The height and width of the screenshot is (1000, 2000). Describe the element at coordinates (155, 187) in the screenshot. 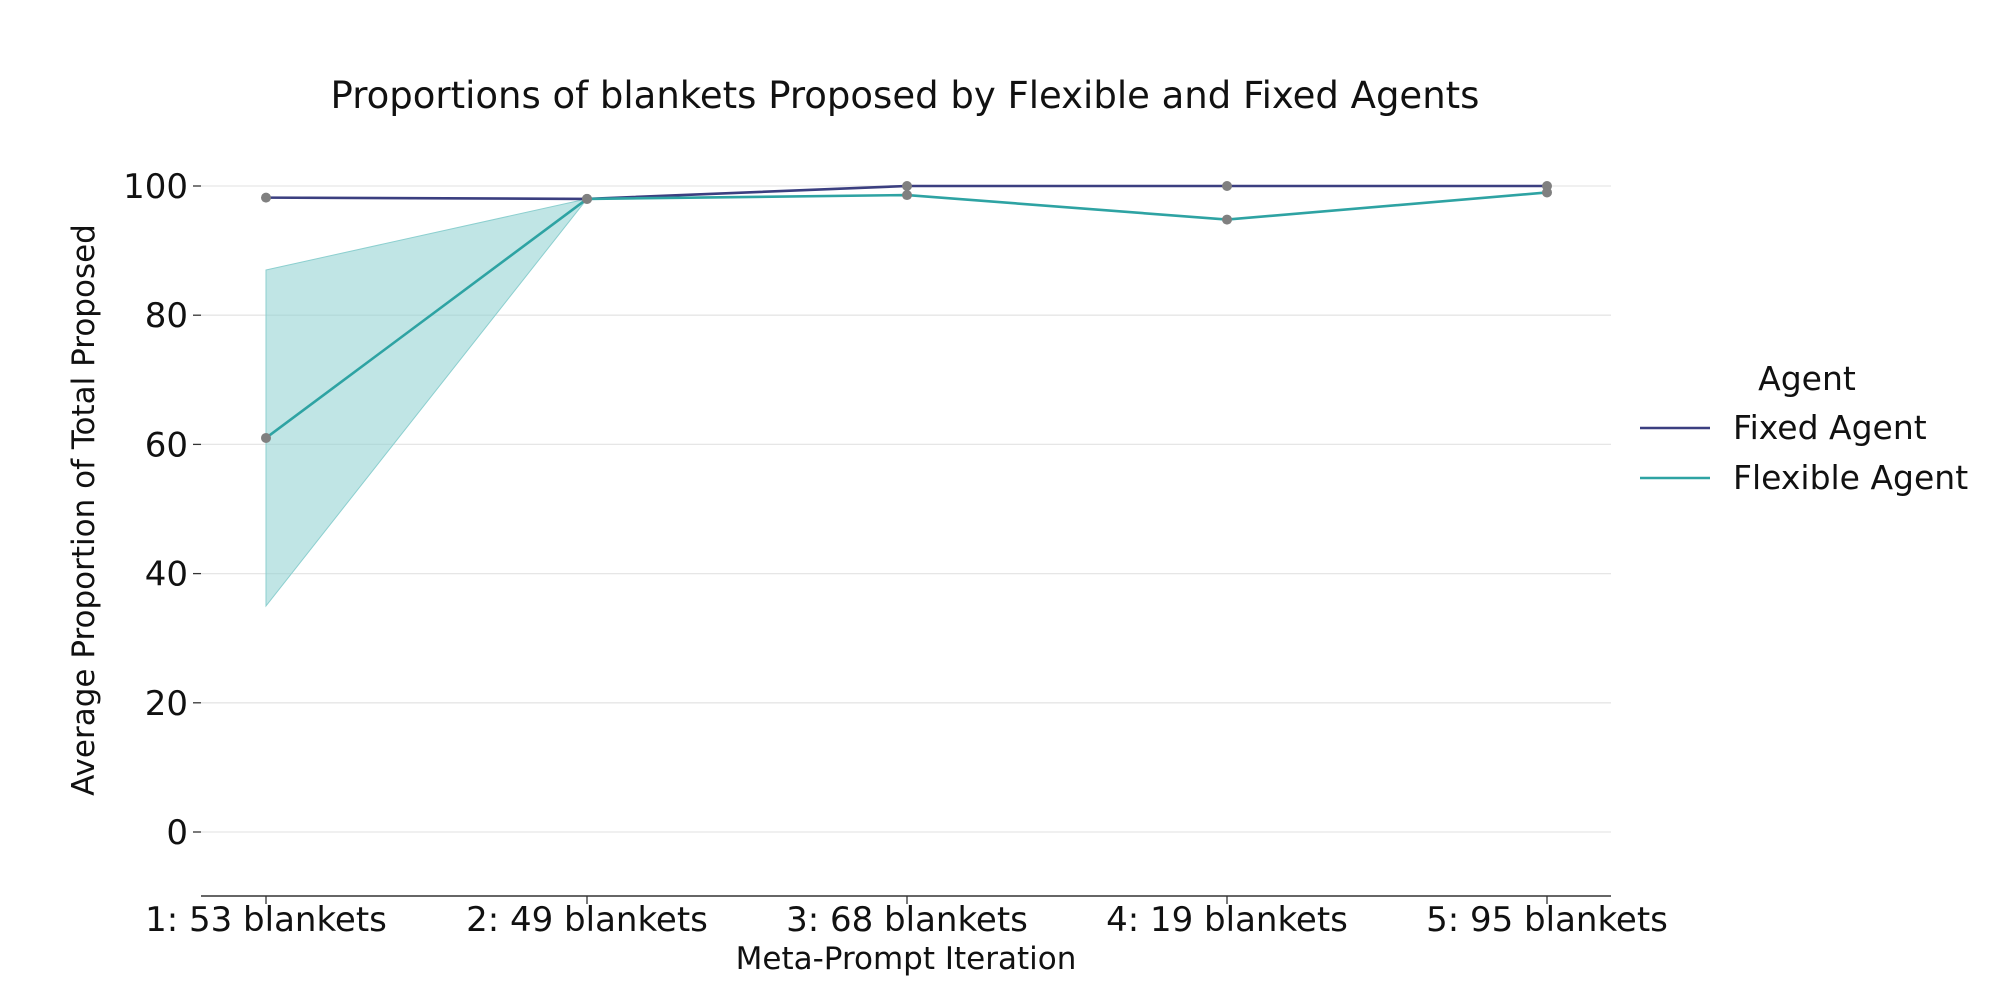

I see `y-tick-label: 100` at that location.